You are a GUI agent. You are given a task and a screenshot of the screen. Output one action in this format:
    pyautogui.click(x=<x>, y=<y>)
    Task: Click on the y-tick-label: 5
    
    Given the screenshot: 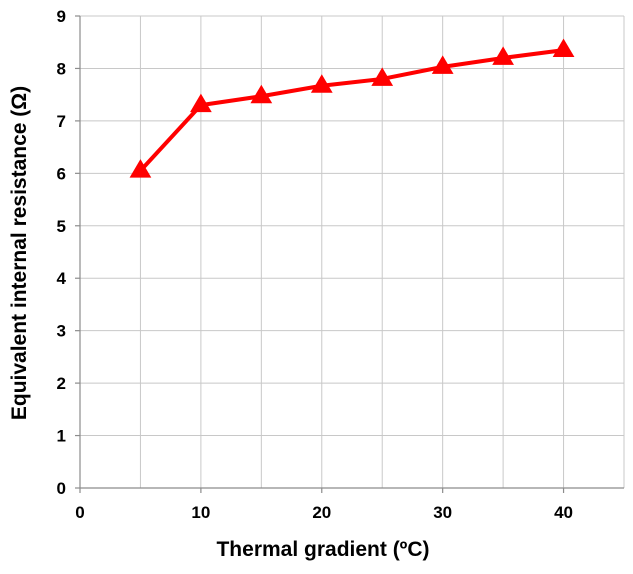 What is the action you would take?
    pyautogui.click(x=61, y=226)
    